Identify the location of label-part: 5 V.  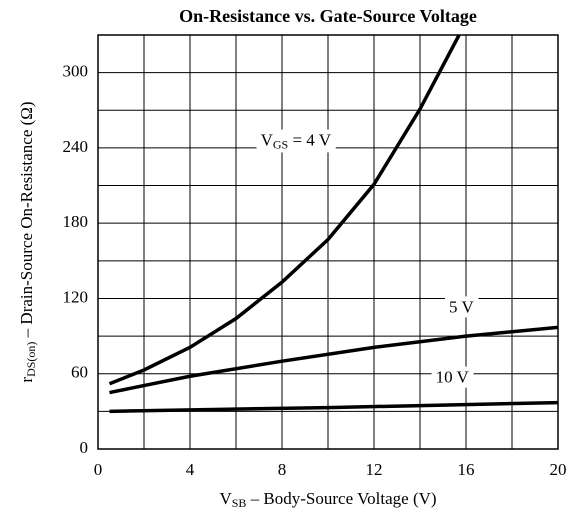
(461, 306).